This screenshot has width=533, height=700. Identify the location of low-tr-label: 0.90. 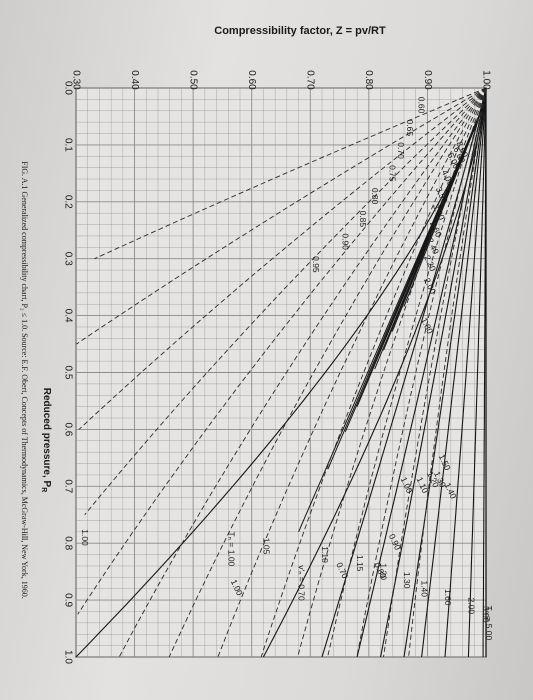
(346, 241).